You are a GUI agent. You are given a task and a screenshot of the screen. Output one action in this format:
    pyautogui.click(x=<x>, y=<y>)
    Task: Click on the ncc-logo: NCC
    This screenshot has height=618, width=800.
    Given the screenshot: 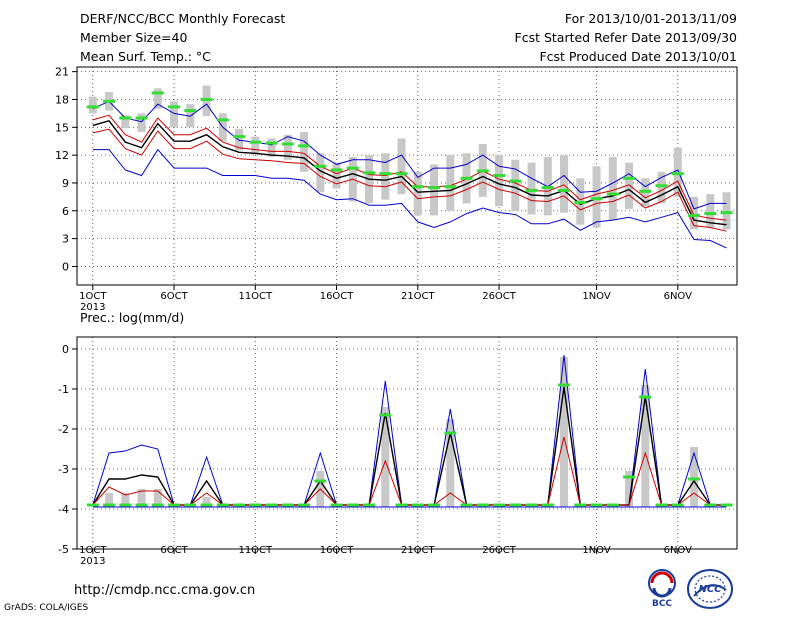 What is the action you would take?
    pyautogui.click(x=710, y=589)
    